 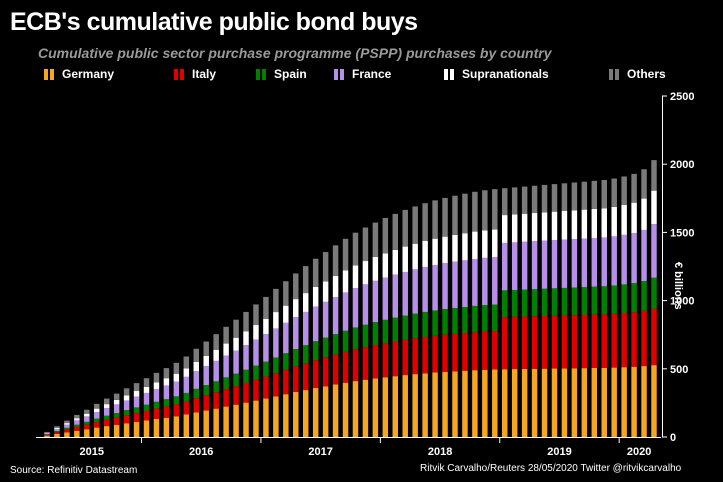 I want to click on x-tick-label-2016: 2016, so click(x=201, y=452).